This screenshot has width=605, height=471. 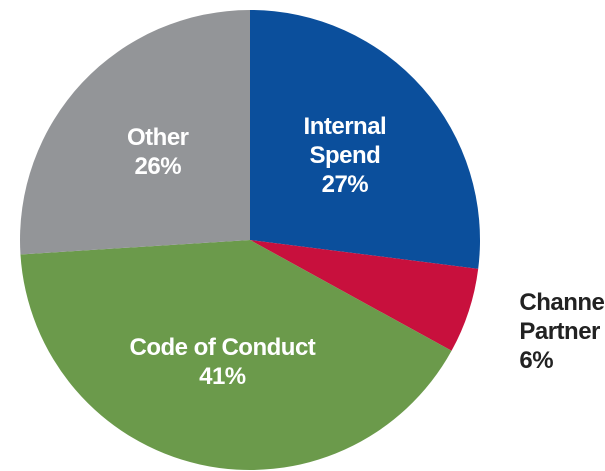 What do you see at coordinates (345, 184) in the screenshot?
I see `value-label: 27%` at bounding box center [345, 184].